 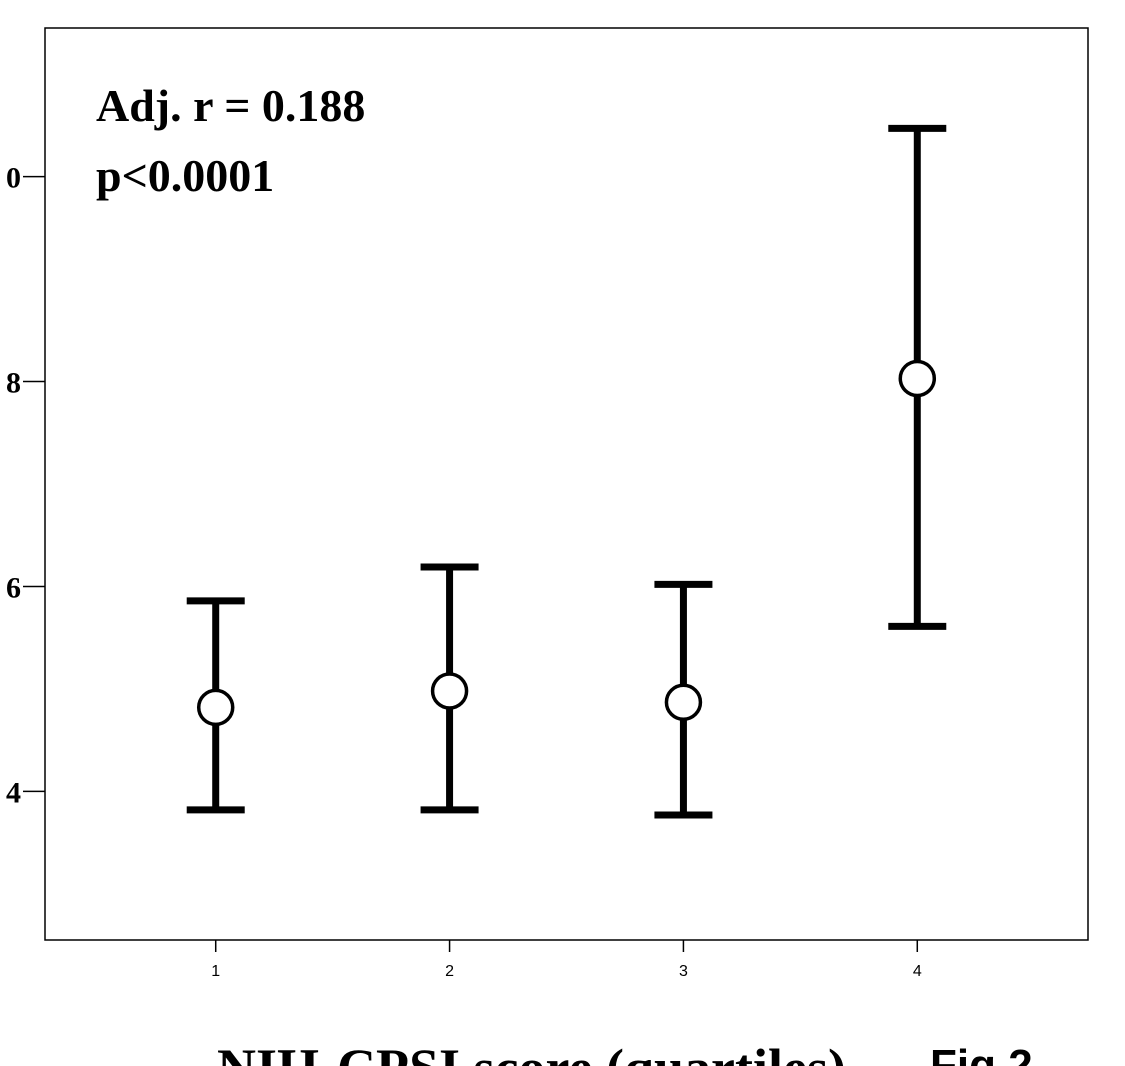 I want to click on x-axis-label: NIH-CPSI score (quartiles), so click(x=531, y=1052).